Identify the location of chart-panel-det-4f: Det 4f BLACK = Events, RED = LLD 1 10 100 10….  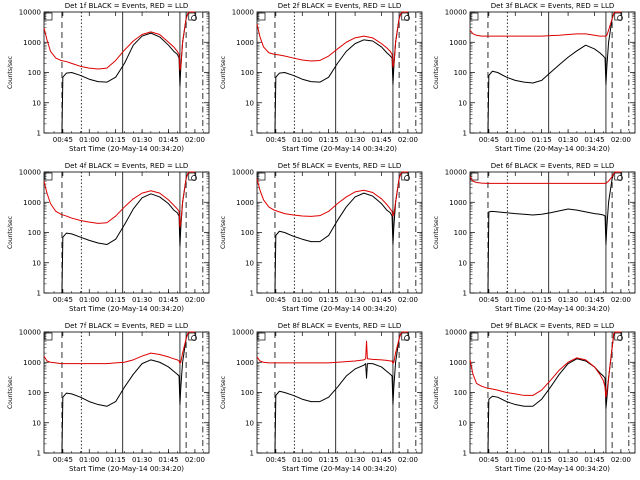
(108, 237).